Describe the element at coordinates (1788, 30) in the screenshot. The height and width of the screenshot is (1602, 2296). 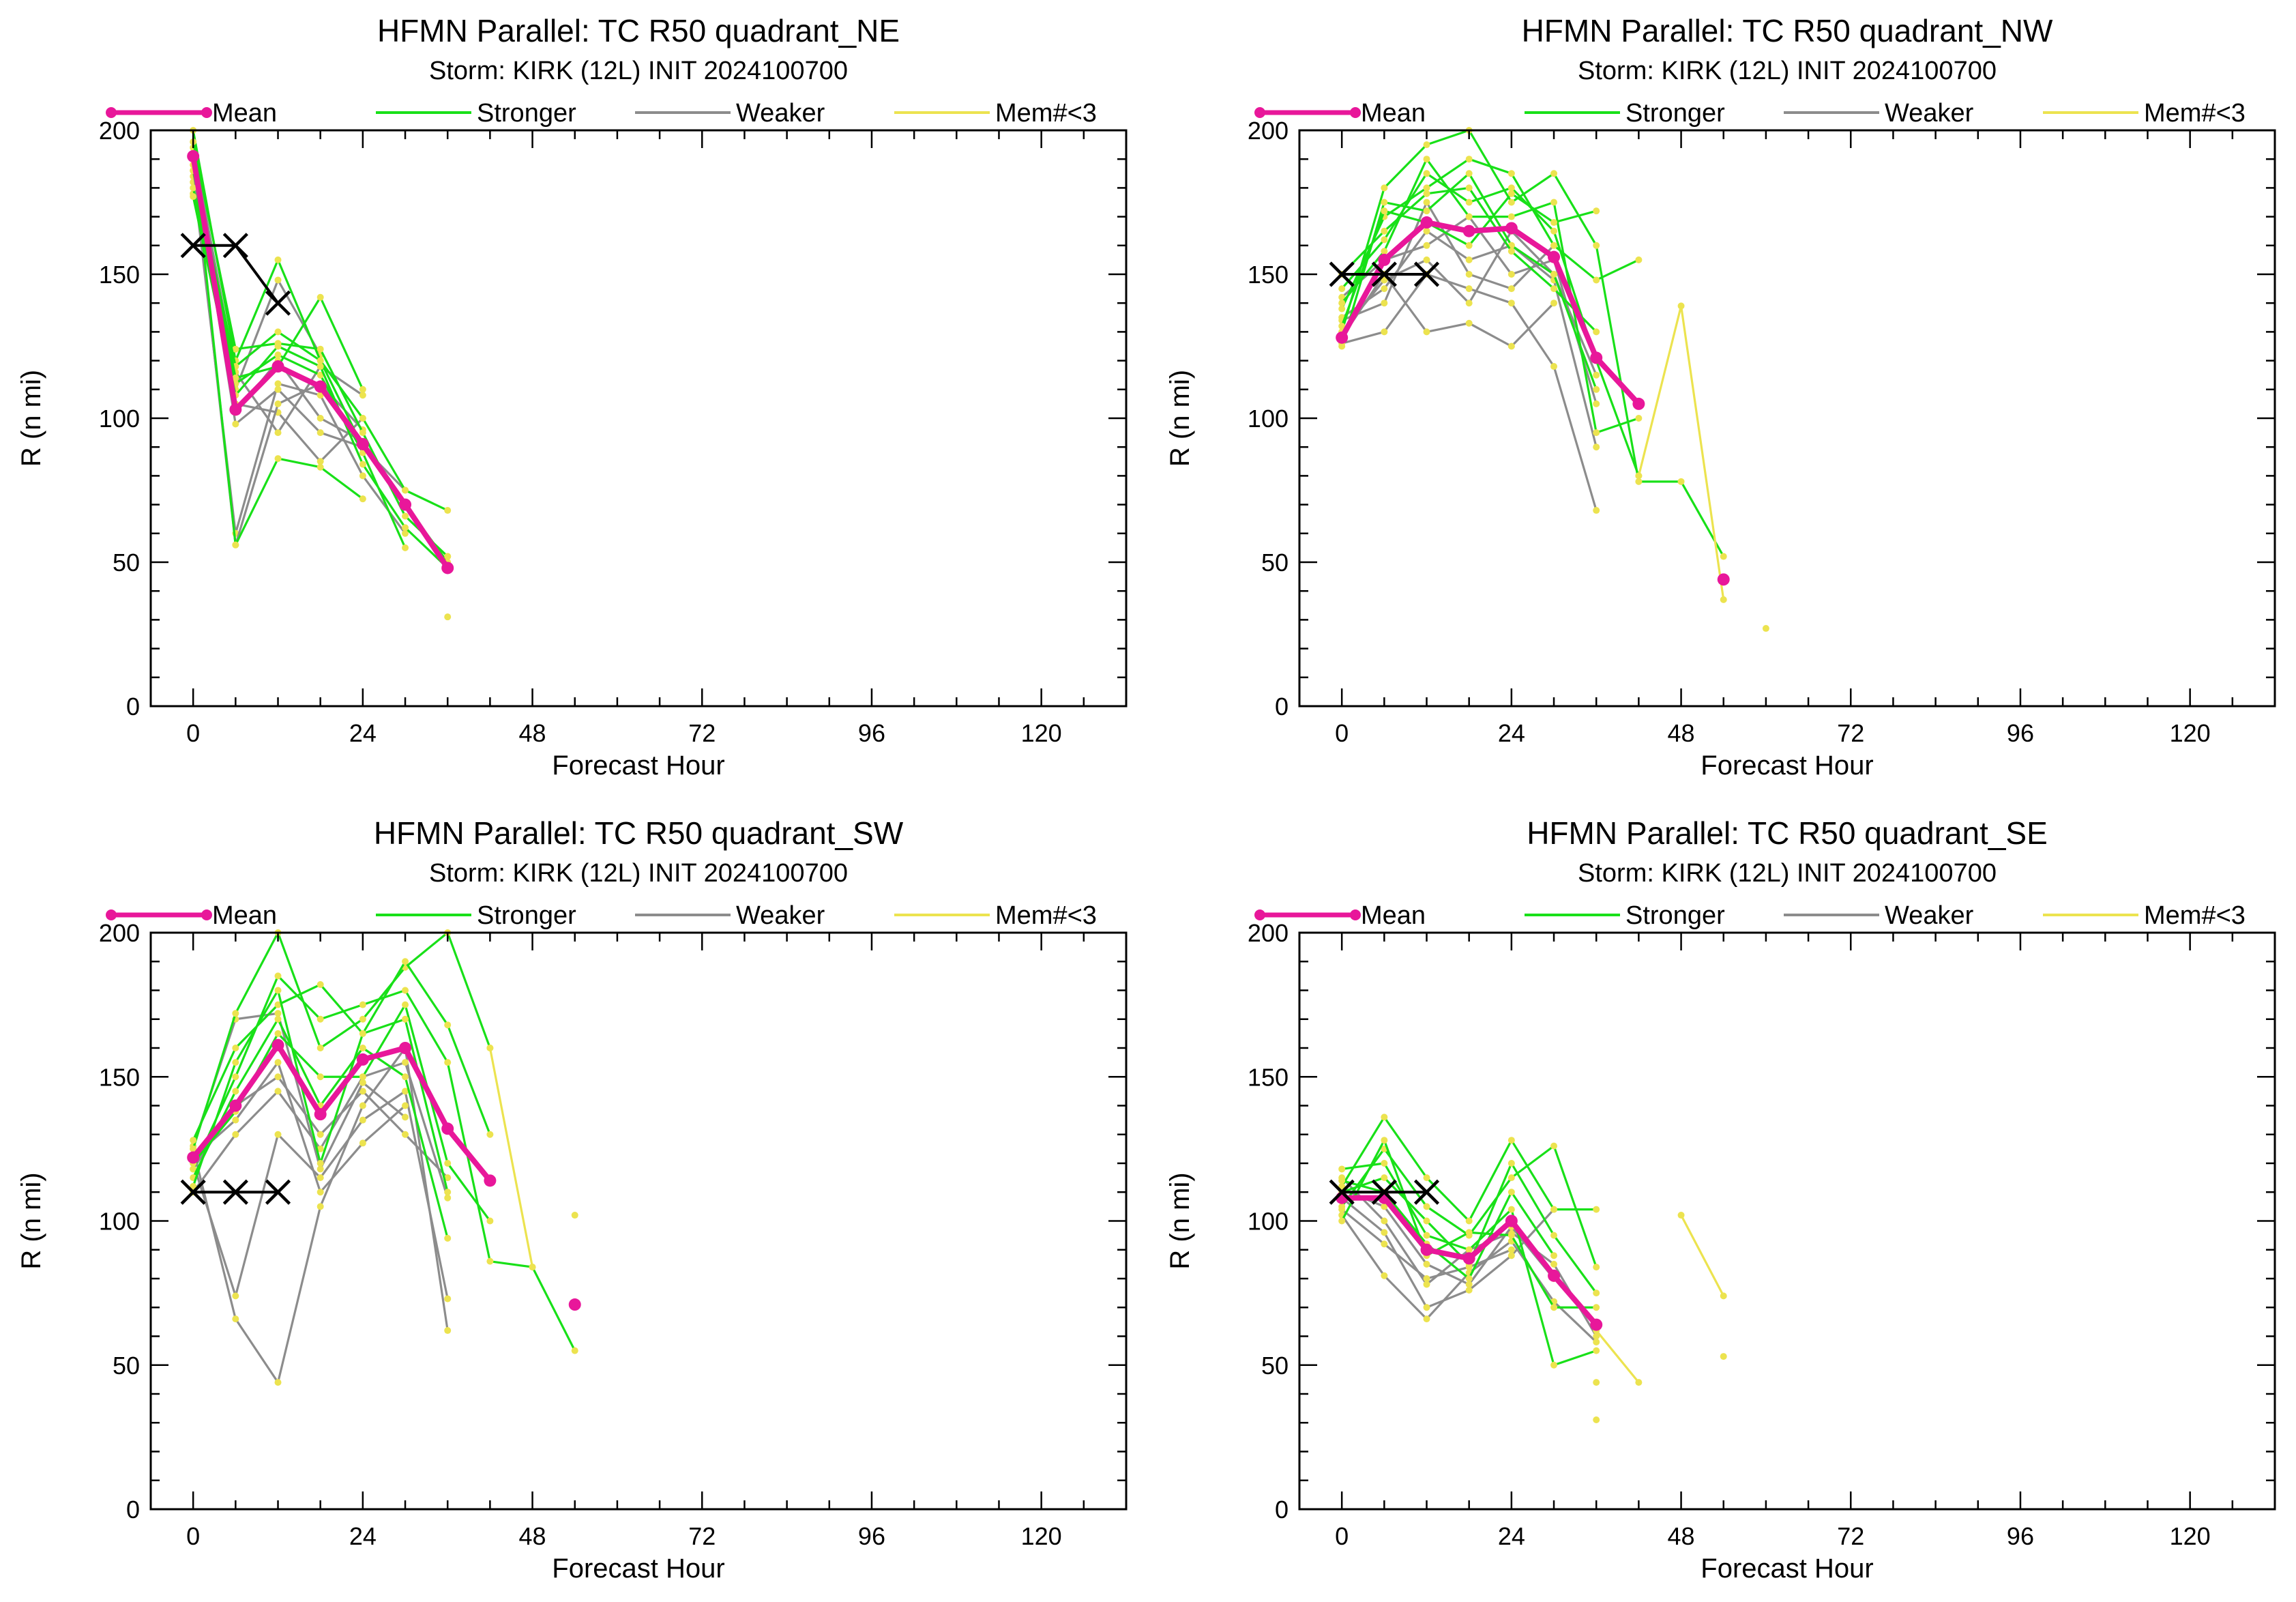
I see `chart-title: HFMN Parallel: TC R50 quadrant_NW` at that location.